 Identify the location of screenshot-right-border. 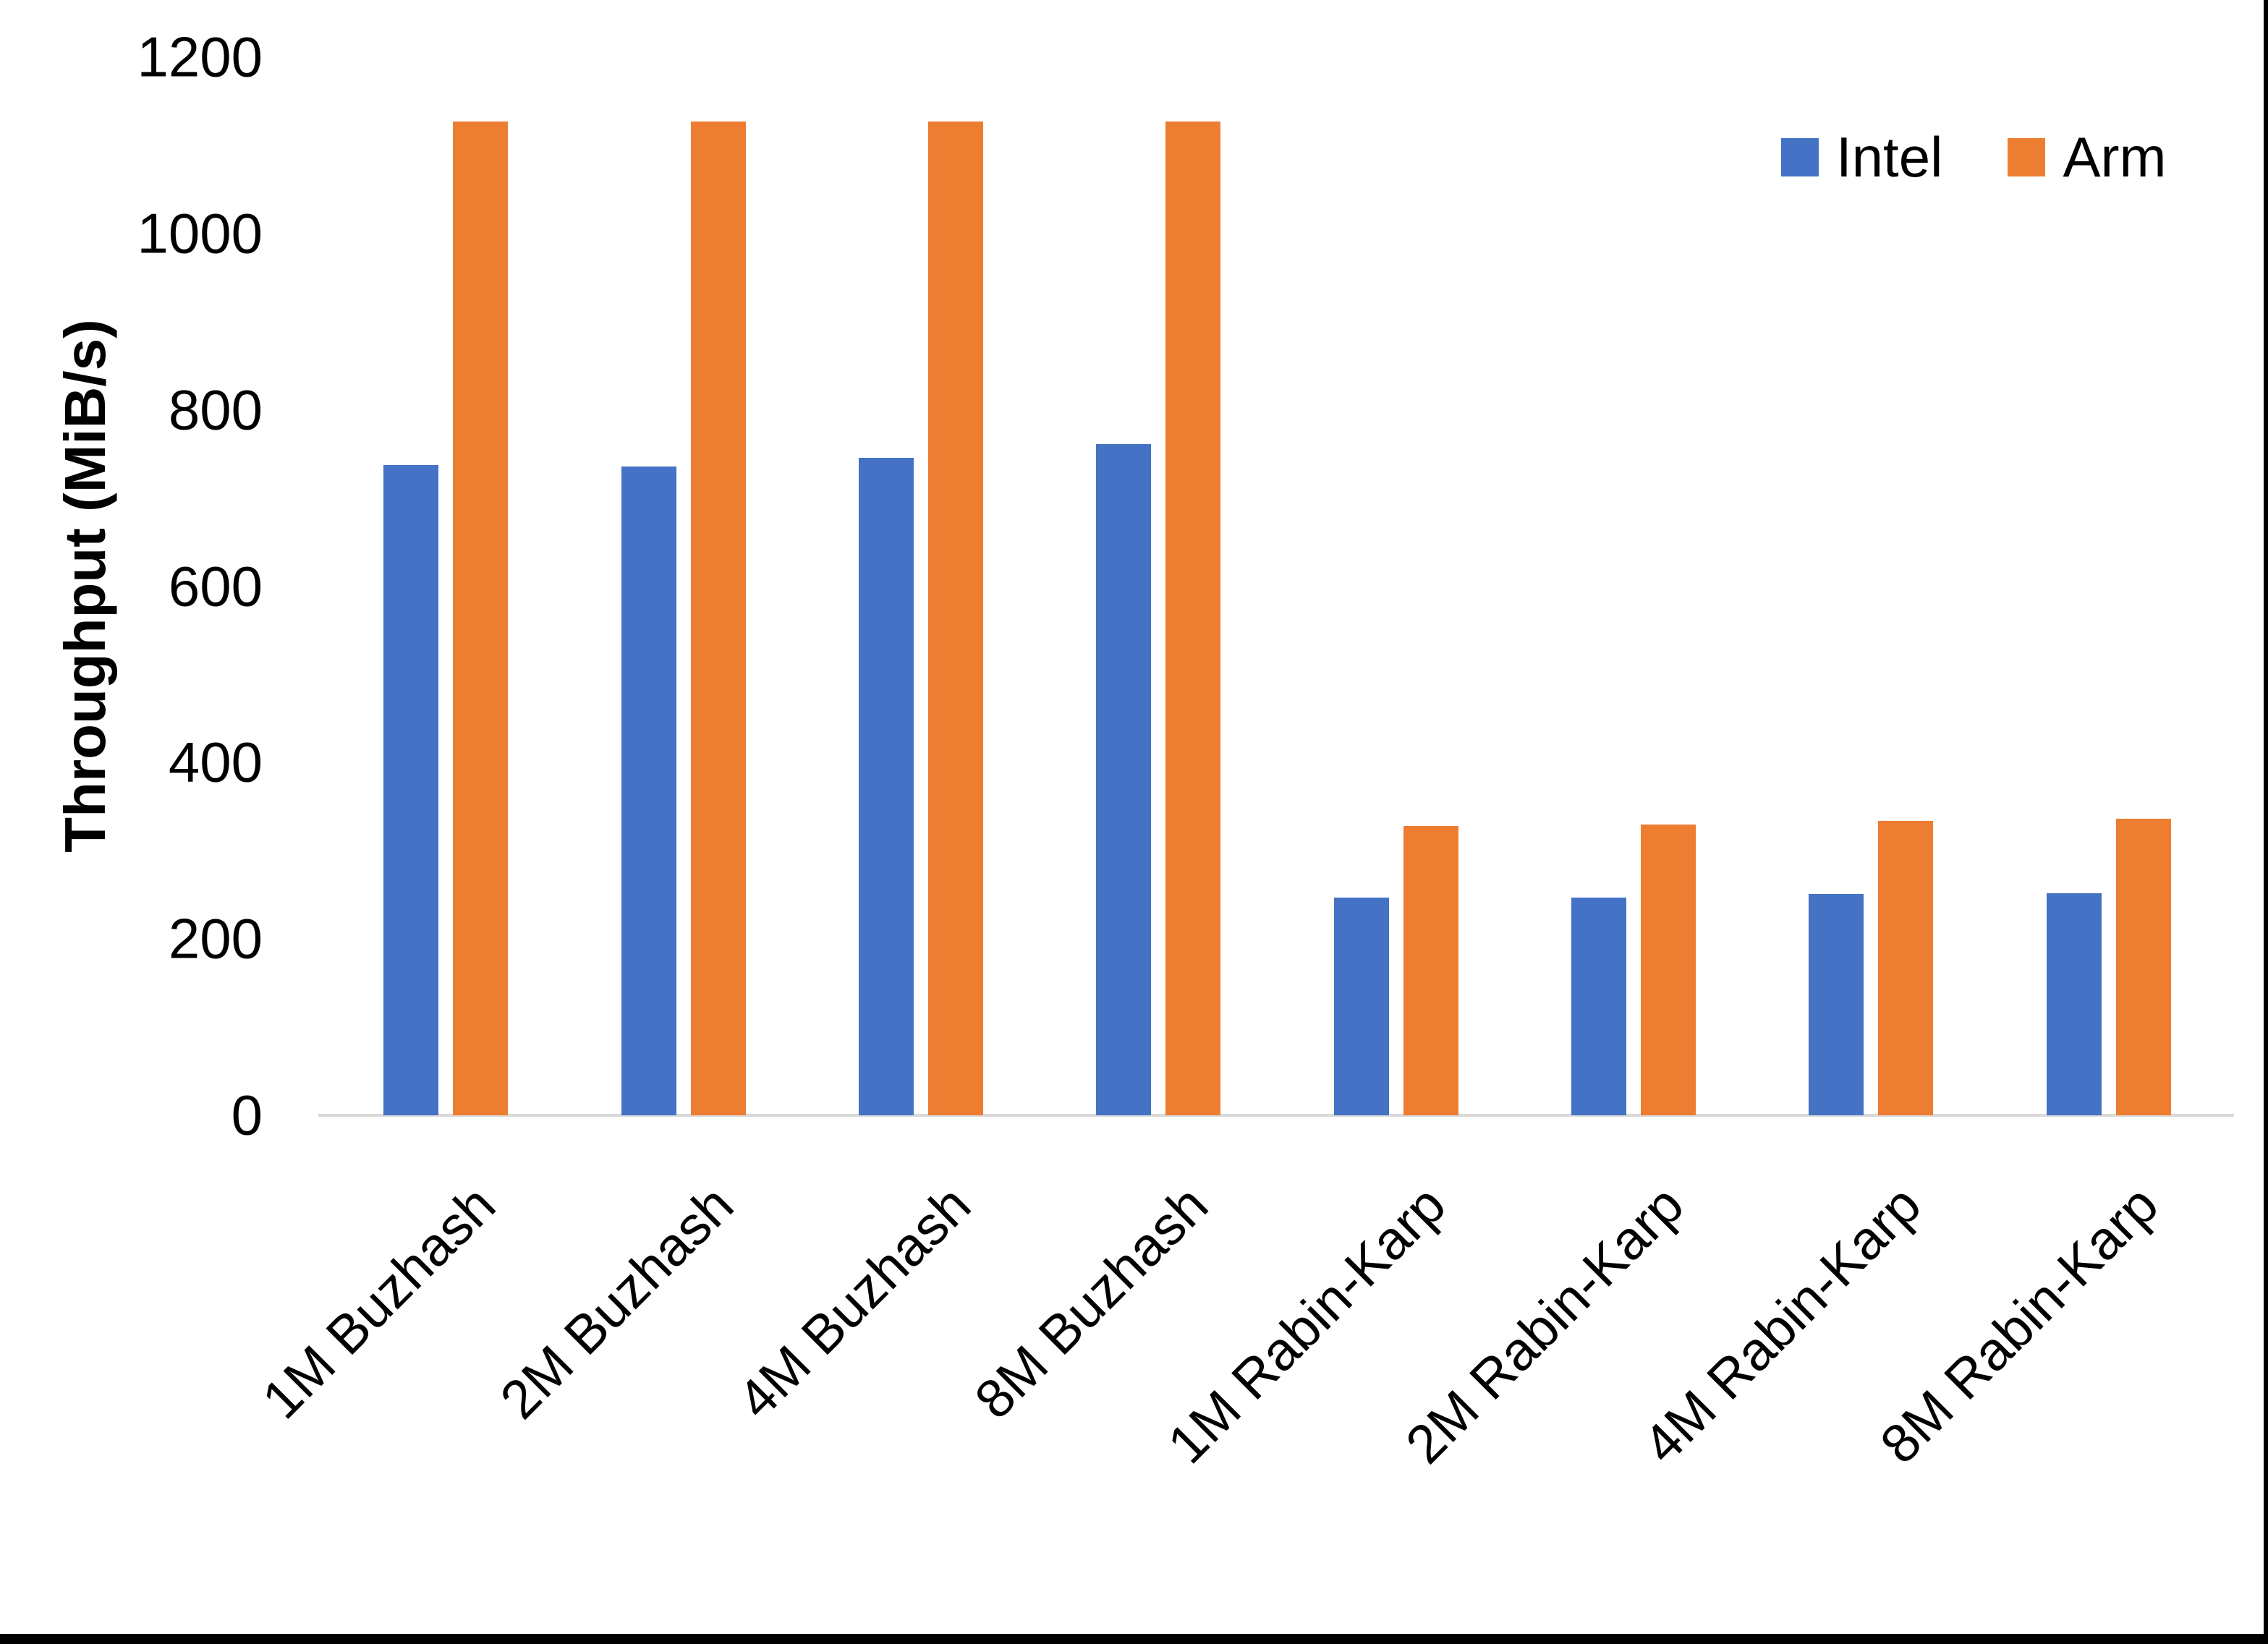
(2266, 822).